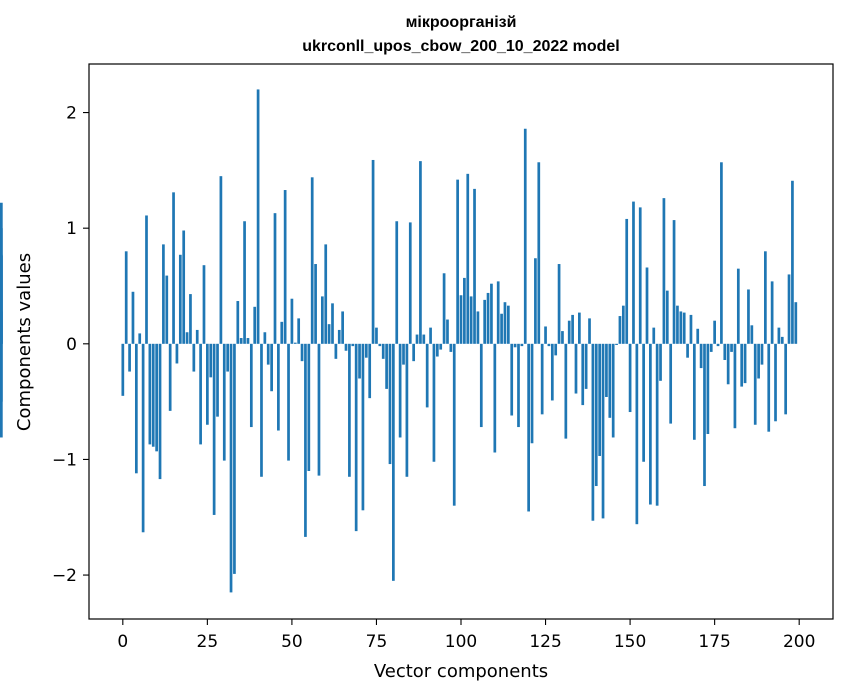 This screenshot has width=847, height=696. I want to click on y-tick-label-2: 2, so click(71, 114).